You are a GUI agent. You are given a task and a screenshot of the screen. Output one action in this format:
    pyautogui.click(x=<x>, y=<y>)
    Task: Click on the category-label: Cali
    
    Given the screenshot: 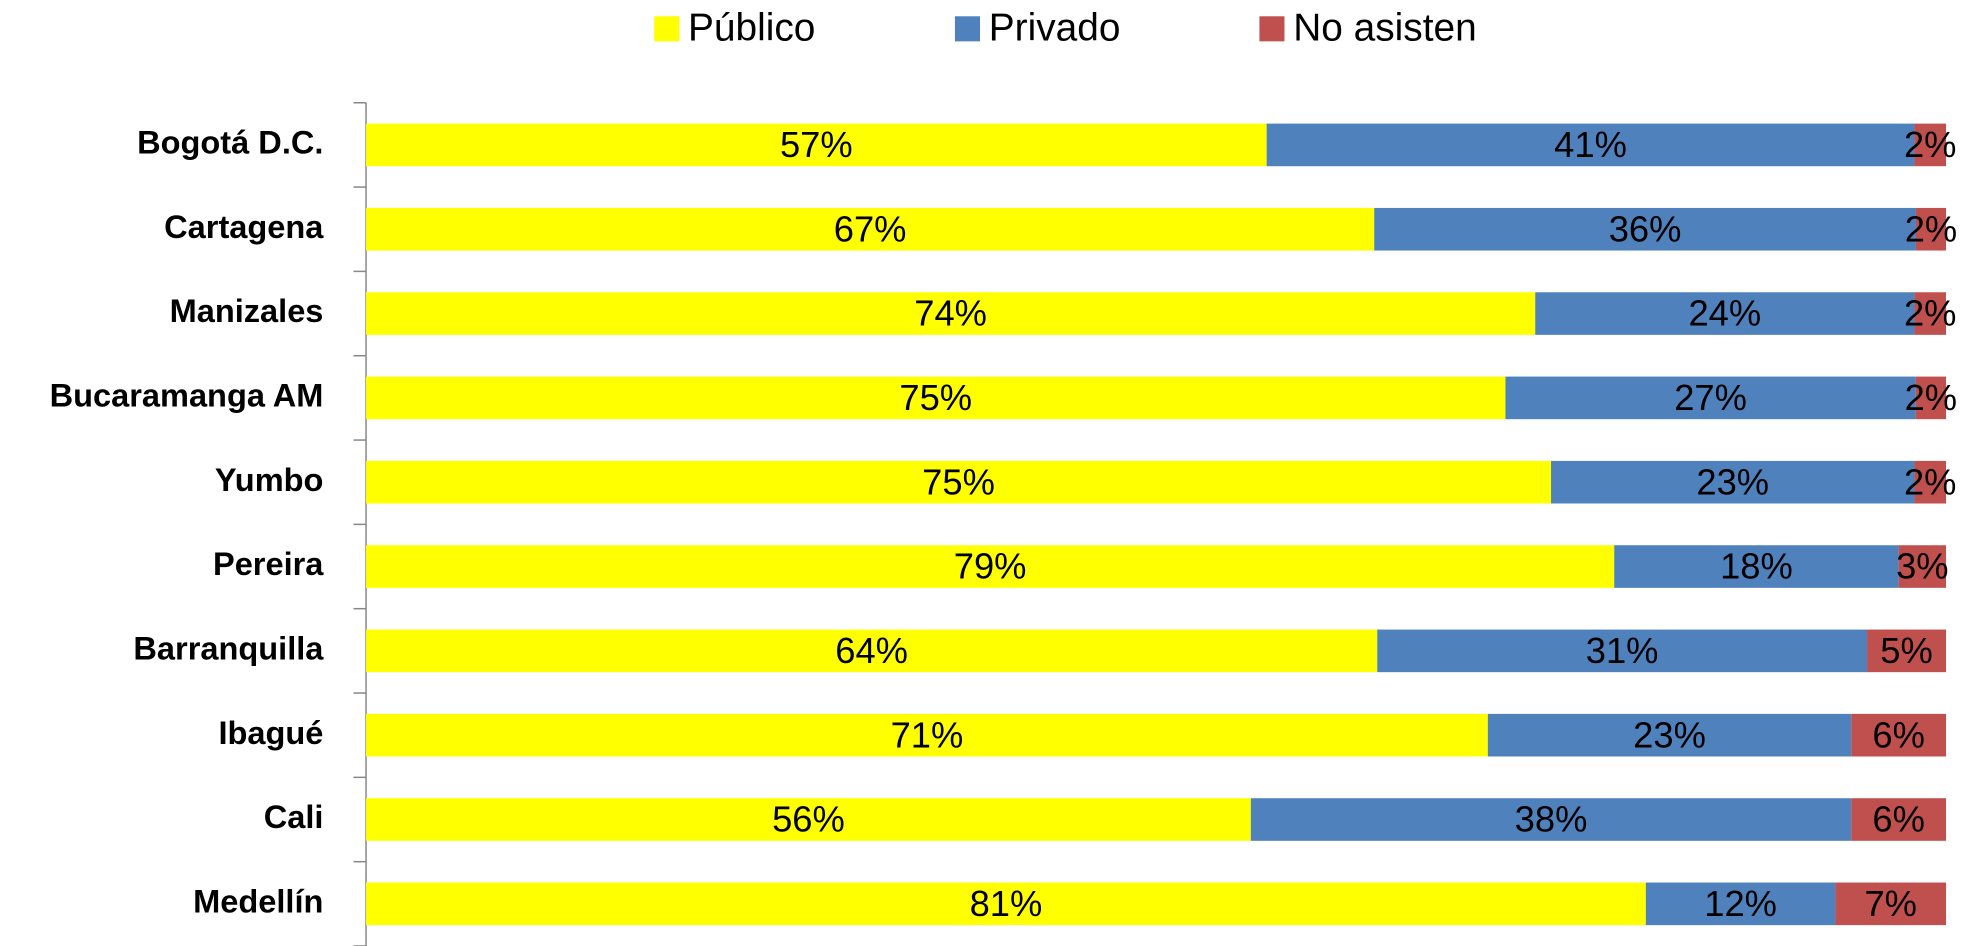 What is the action you would take?
    pyautogui.click(x=294, y=817)
    